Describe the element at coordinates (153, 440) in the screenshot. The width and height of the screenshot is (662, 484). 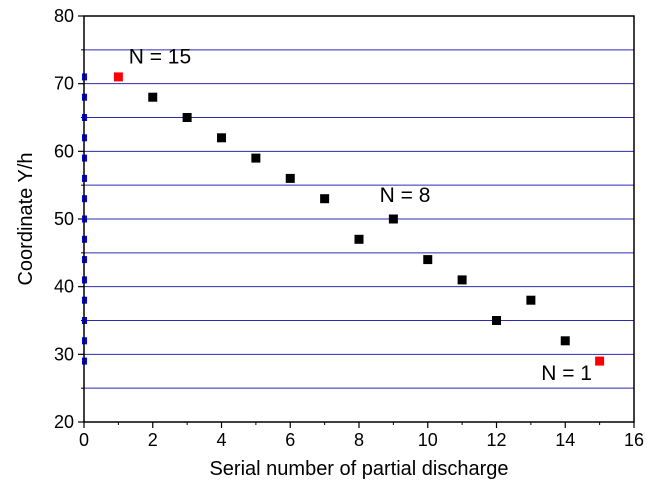
I see `x-tick-label: 2` at that location.